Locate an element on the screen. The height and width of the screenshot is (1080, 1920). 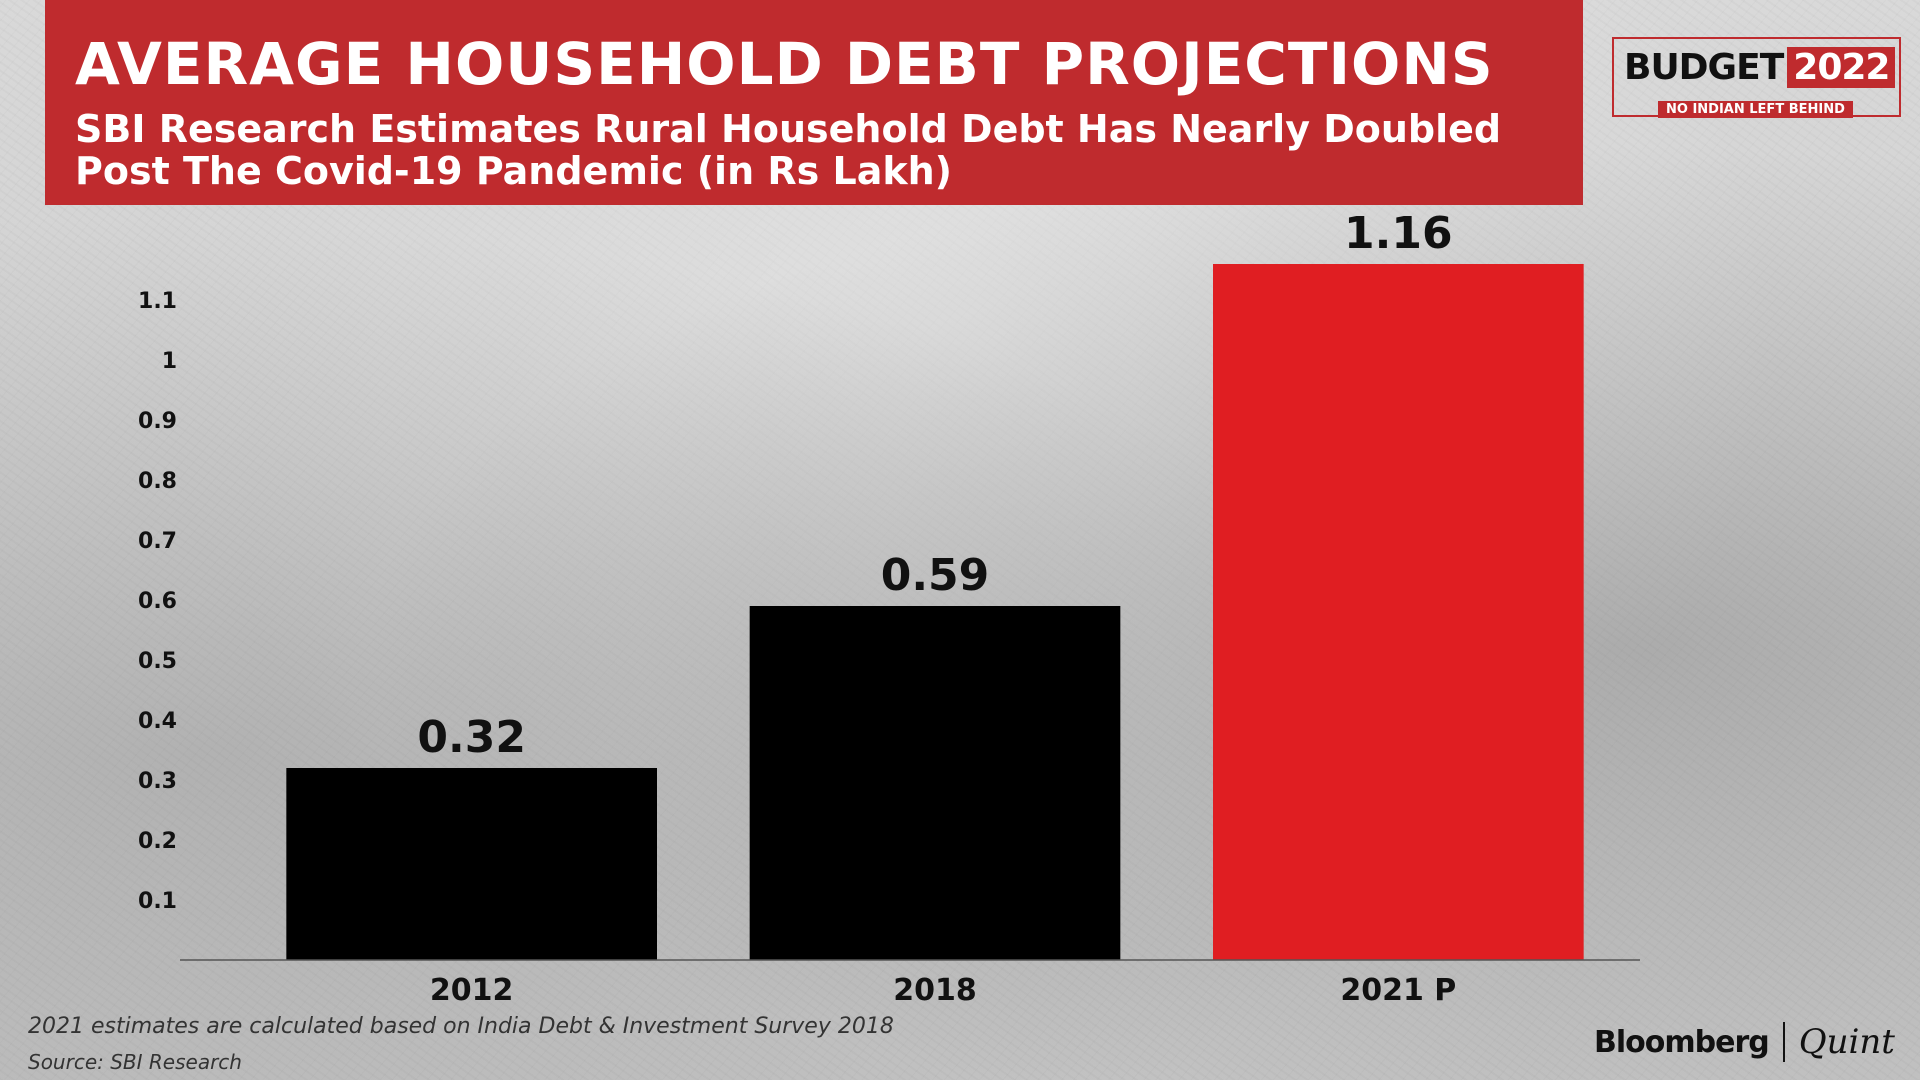
brand-quint: Quint is located at coordinates (1846, 1042).